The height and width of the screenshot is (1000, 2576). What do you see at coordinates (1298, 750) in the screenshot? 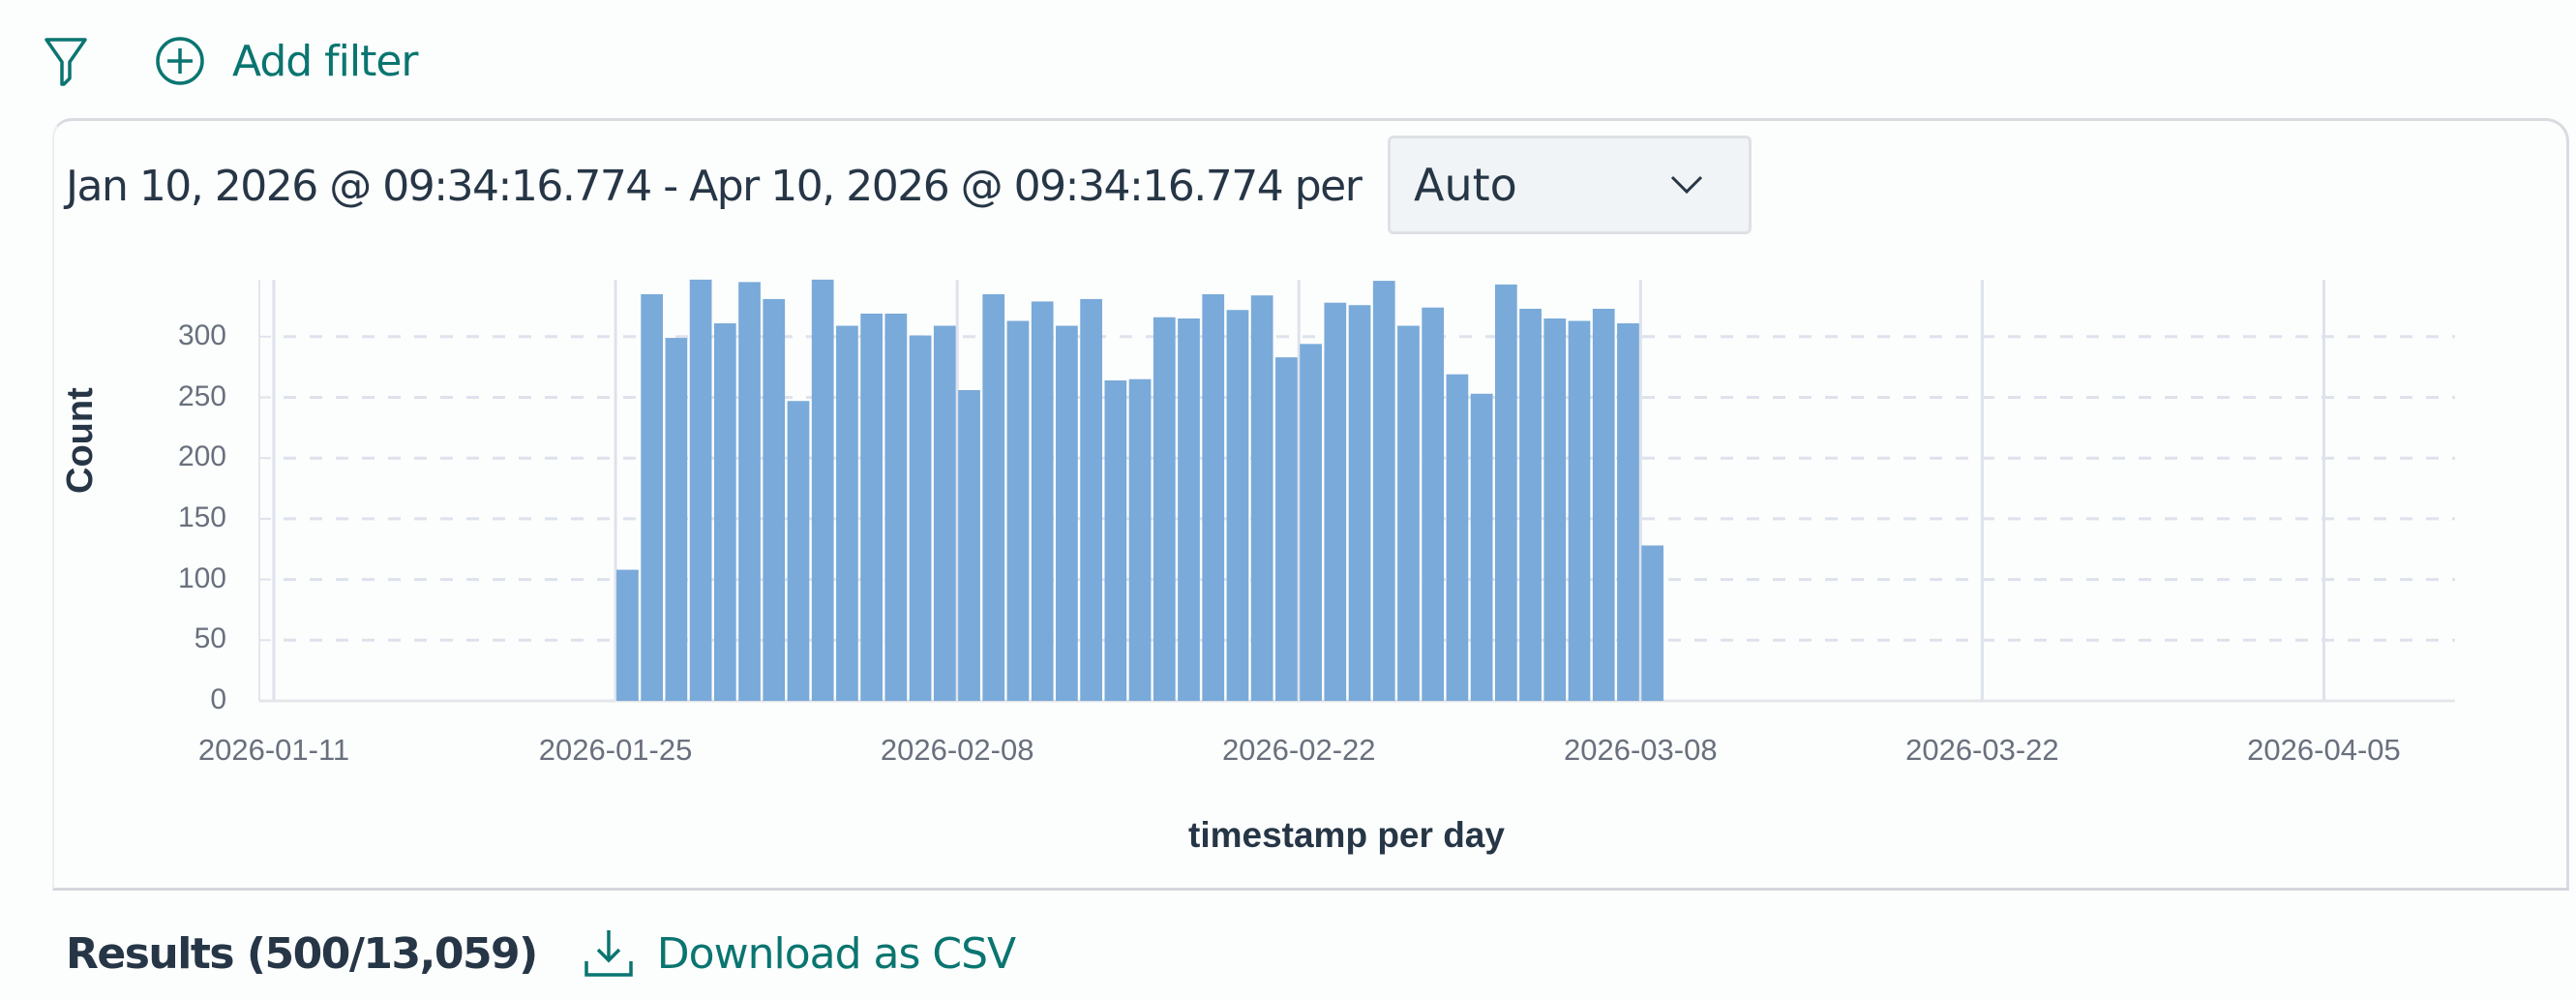
I see `x-tick-label: 2026-02-22` at bounding box center [1298, 750].